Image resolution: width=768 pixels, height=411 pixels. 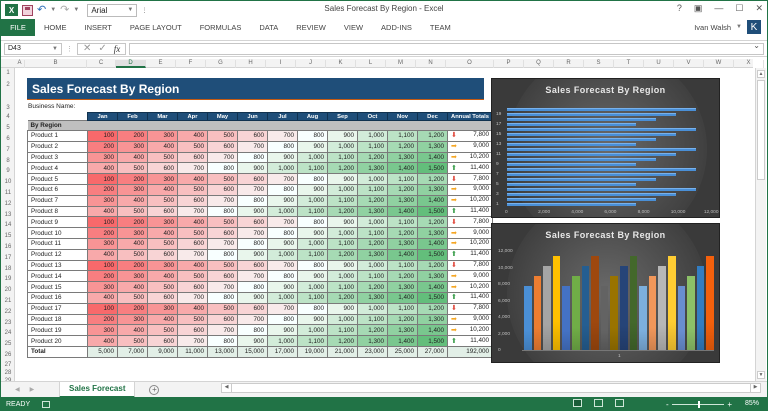 I want to click on annual-total-cell: ⬆ 11,400, so click(x=470, y=254).